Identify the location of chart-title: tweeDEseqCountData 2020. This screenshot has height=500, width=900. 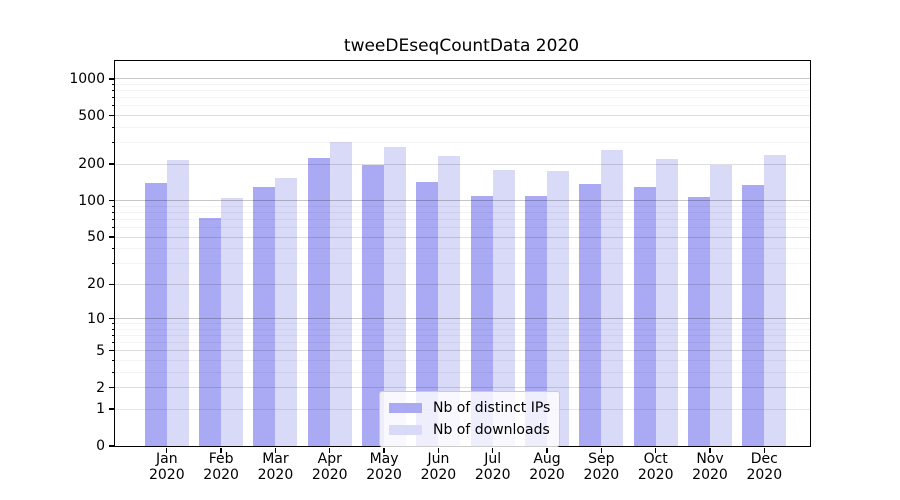
(461, 46).